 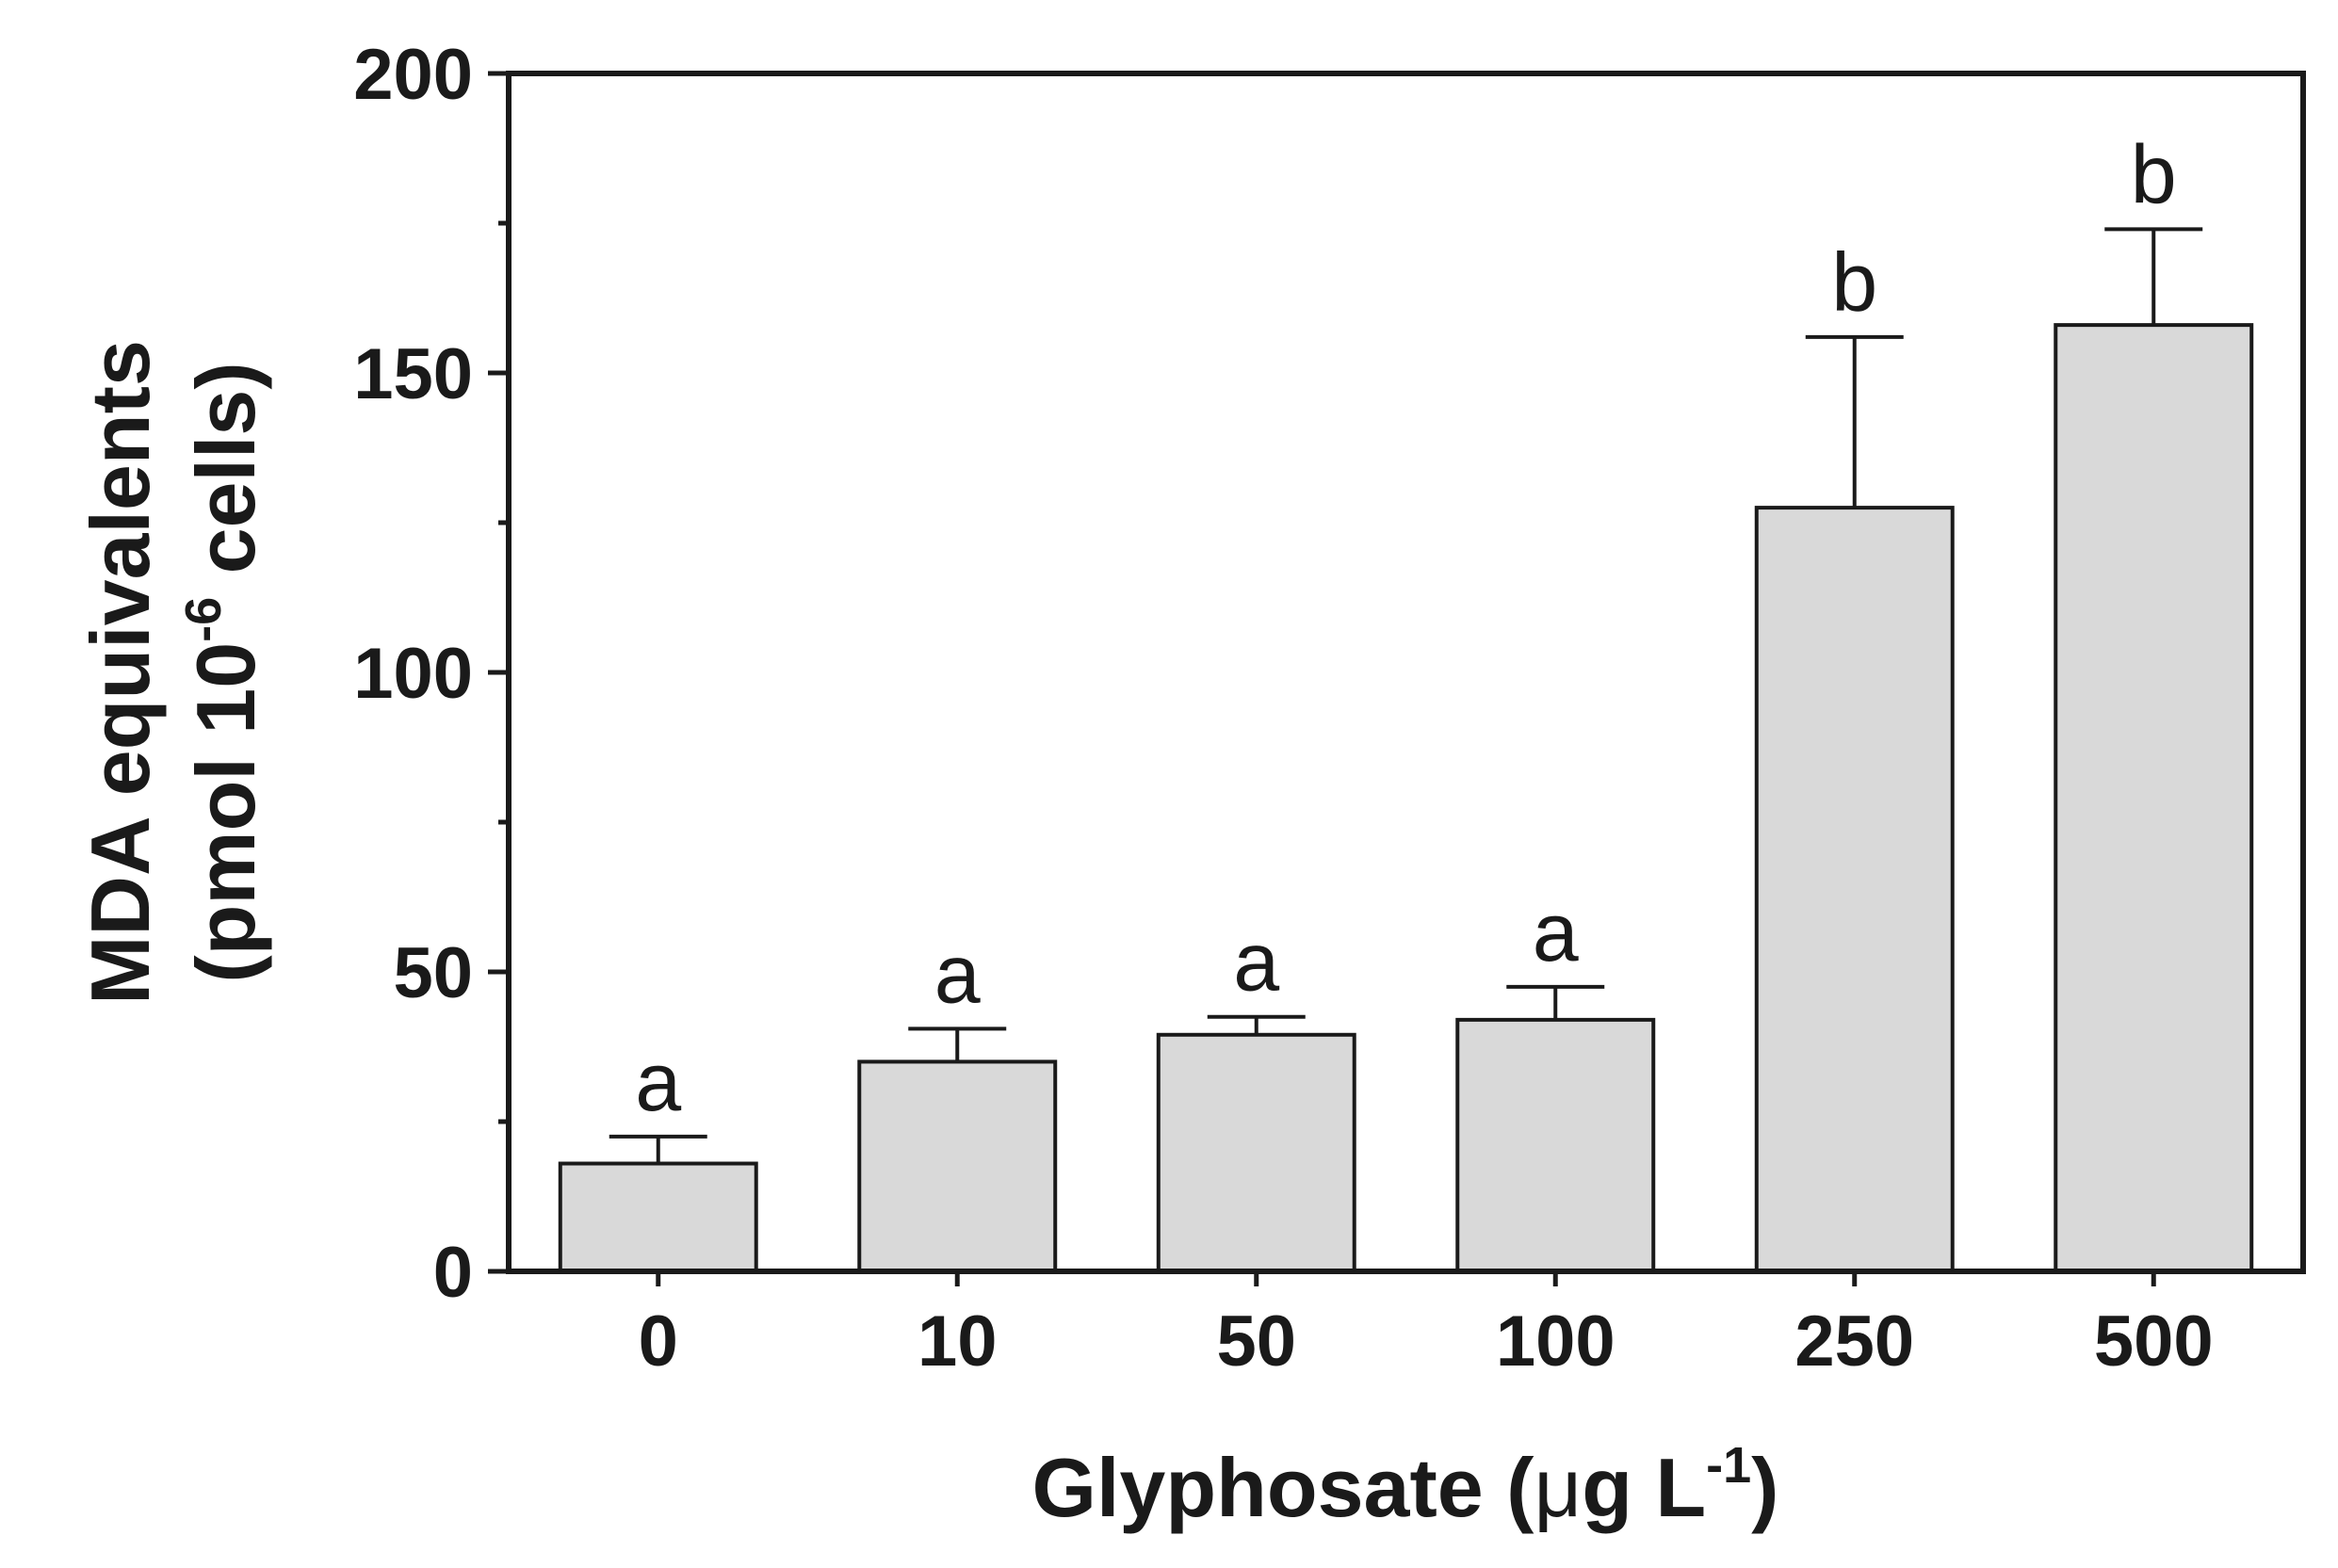 What do you see at coordinates (433, 973) in the screenshot?
I see `y-tick-label-50: 50` at bounding box center [433, 973].